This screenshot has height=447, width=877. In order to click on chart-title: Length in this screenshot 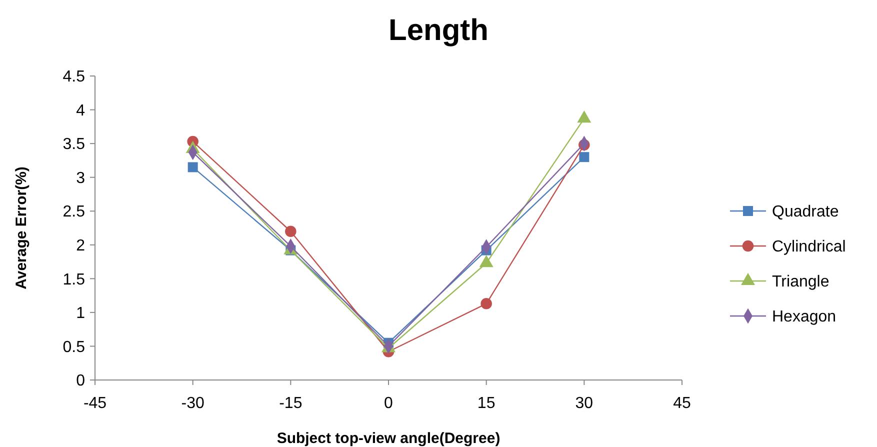, I will do `click(438, 30)`.